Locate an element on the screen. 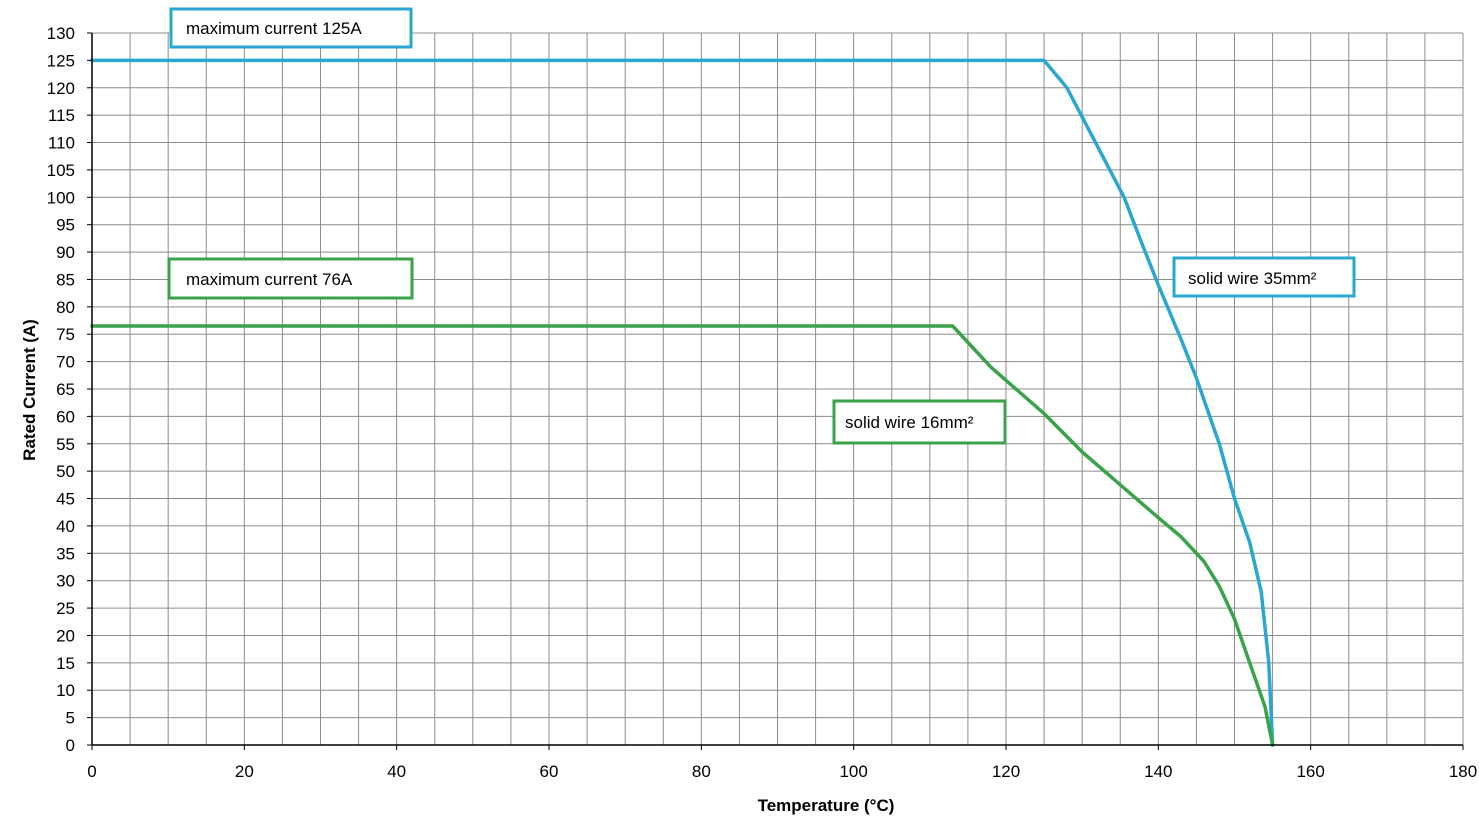 The image size is (1479, 820). y-tick-label: 65 is located at coordinates (65, 389).